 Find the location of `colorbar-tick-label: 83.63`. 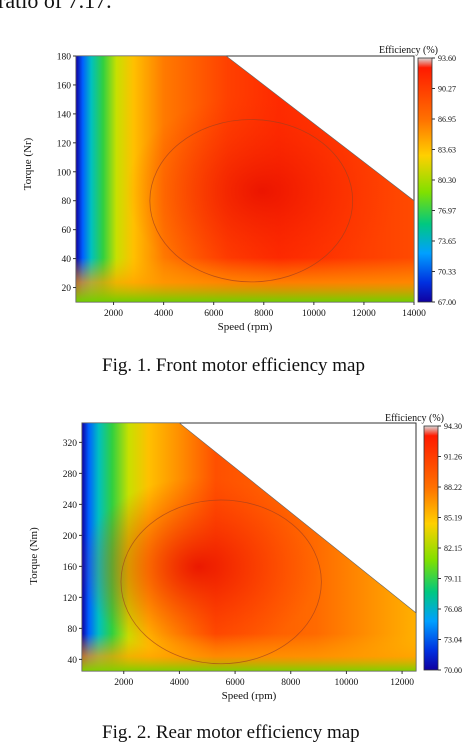

colorbar-tick-label: 83.63 is located at coordinates (447, 150).